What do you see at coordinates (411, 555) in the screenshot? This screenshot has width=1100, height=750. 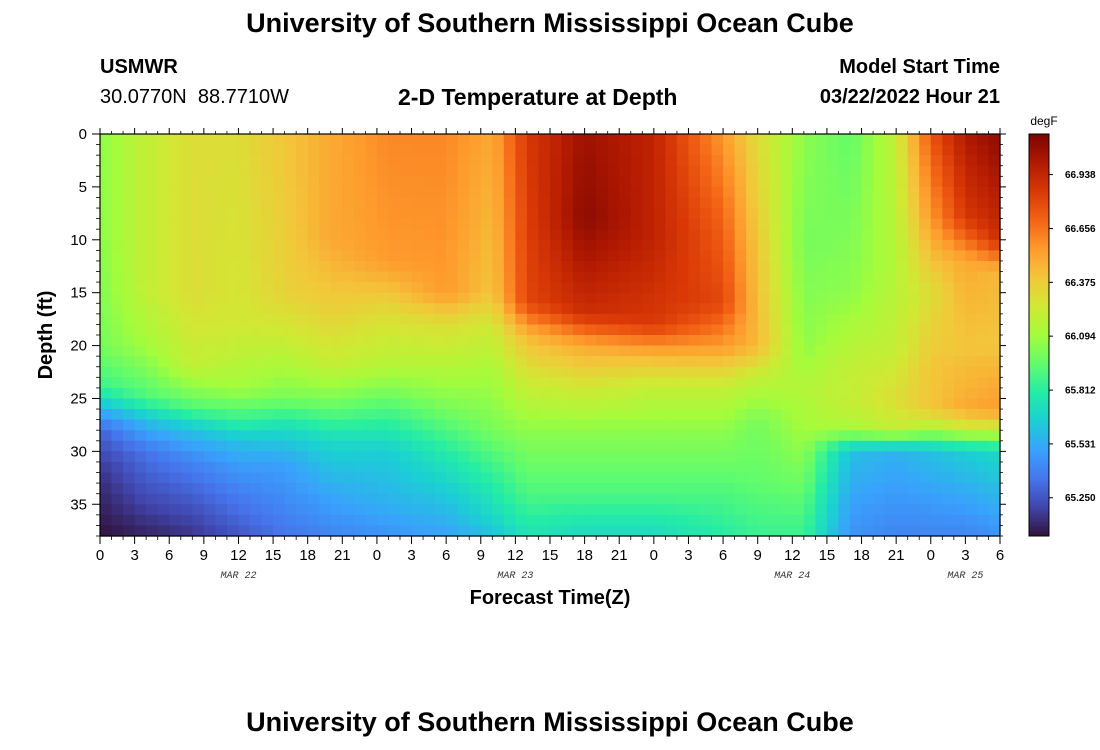 I see `x-tick-label: 3` at bounding box center [411, 555].